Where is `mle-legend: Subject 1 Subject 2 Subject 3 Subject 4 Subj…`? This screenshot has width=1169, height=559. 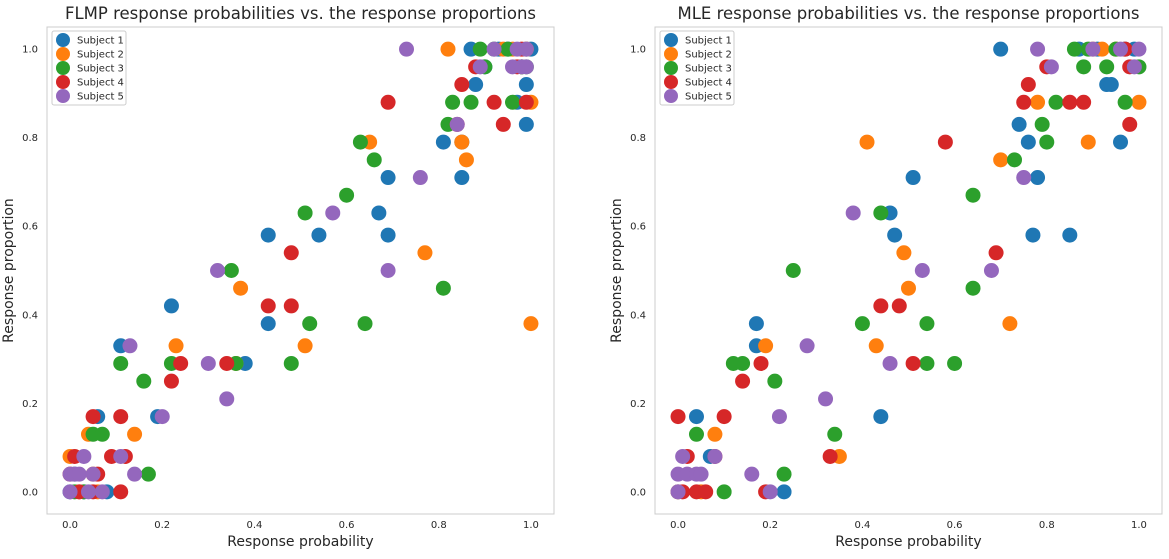
mle-legend: Subject 1 Subject 2 Subject 3 Subject 4 Subj… is located at coordinates (697, 68).